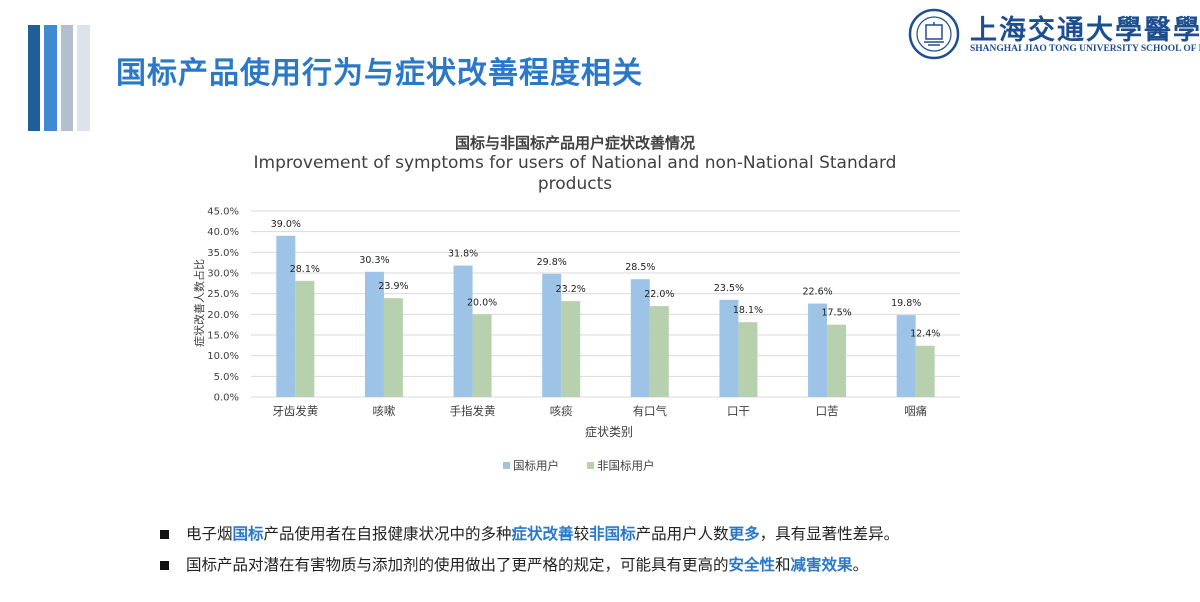 The height and width of the screenshot is (602, 1200). What do you see at coordinates (223, 253) in the screenshot?
I see `y-tick-label: 35.0%` at bounding box center [223, 253].